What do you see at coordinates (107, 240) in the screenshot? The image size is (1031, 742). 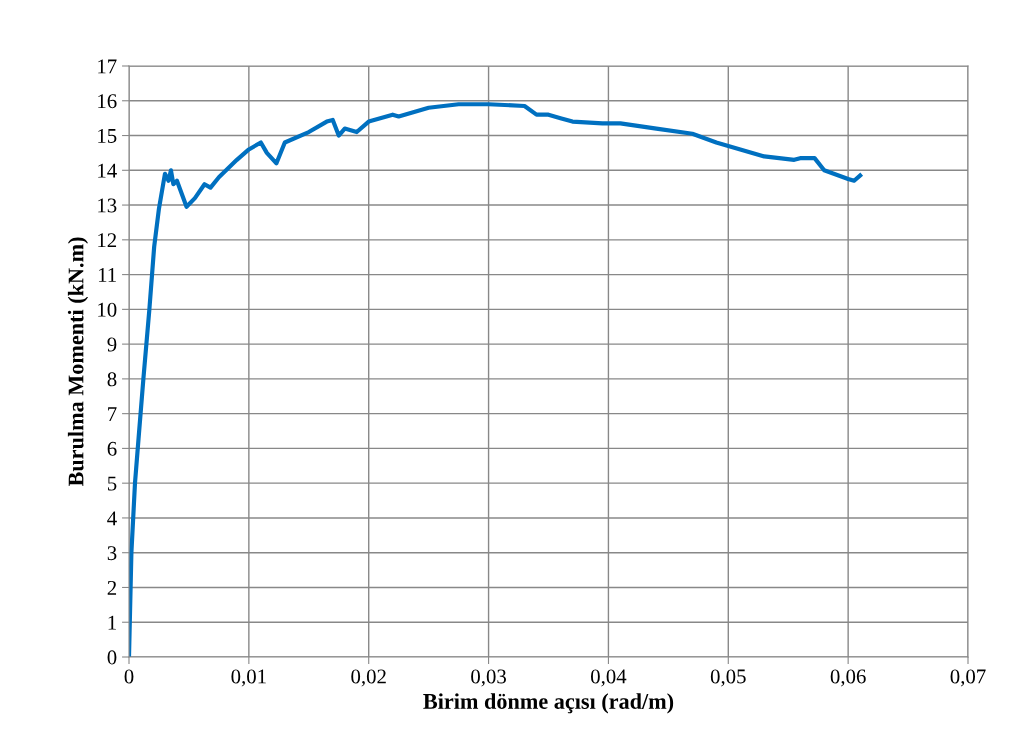 I see `y-tick-label: 12` at bounding box center [107, 240].